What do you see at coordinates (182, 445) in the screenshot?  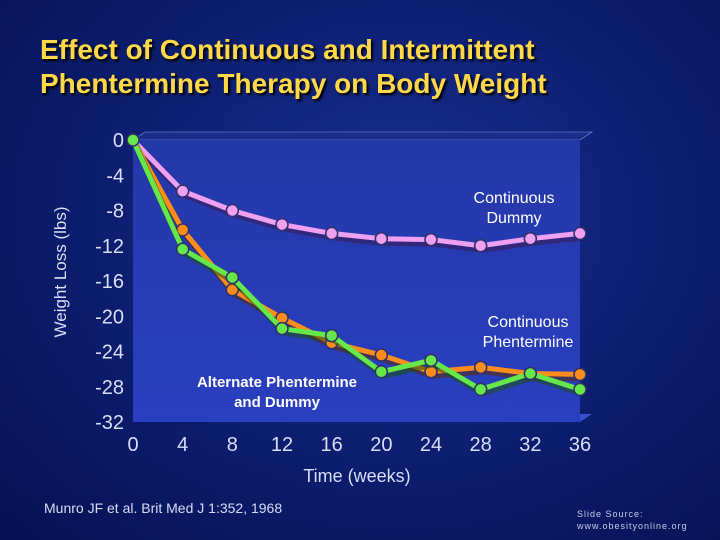 I see `x-tick-label: 4` at bounding box center [182, 445].